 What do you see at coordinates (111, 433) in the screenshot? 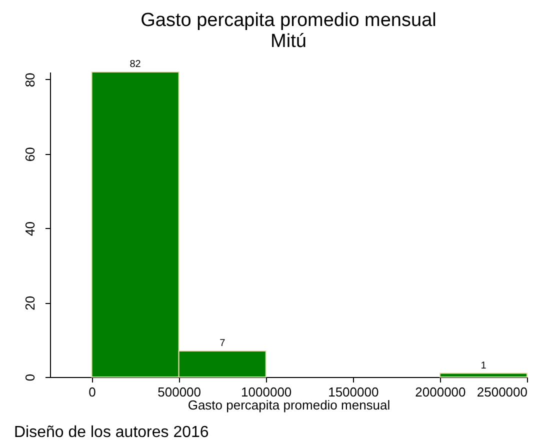
I see `text: Diseño de los autores 2016` at bounding box center [111, 433].